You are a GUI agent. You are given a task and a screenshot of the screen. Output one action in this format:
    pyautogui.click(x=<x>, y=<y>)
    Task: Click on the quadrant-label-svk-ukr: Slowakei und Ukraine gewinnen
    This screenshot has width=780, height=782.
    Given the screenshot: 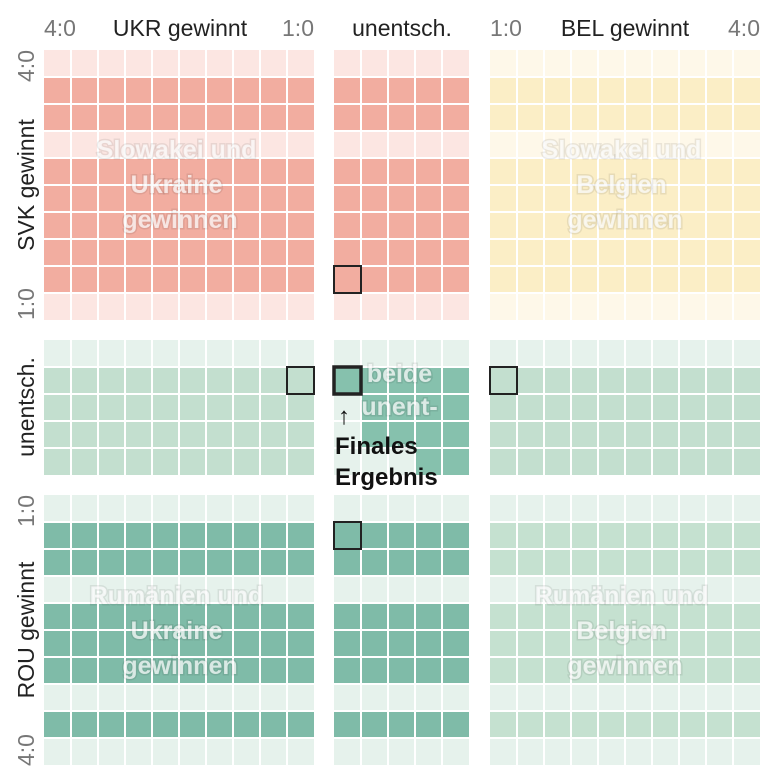 What is the action you would take?
    pyautogui.click(x=180, y=185)
    